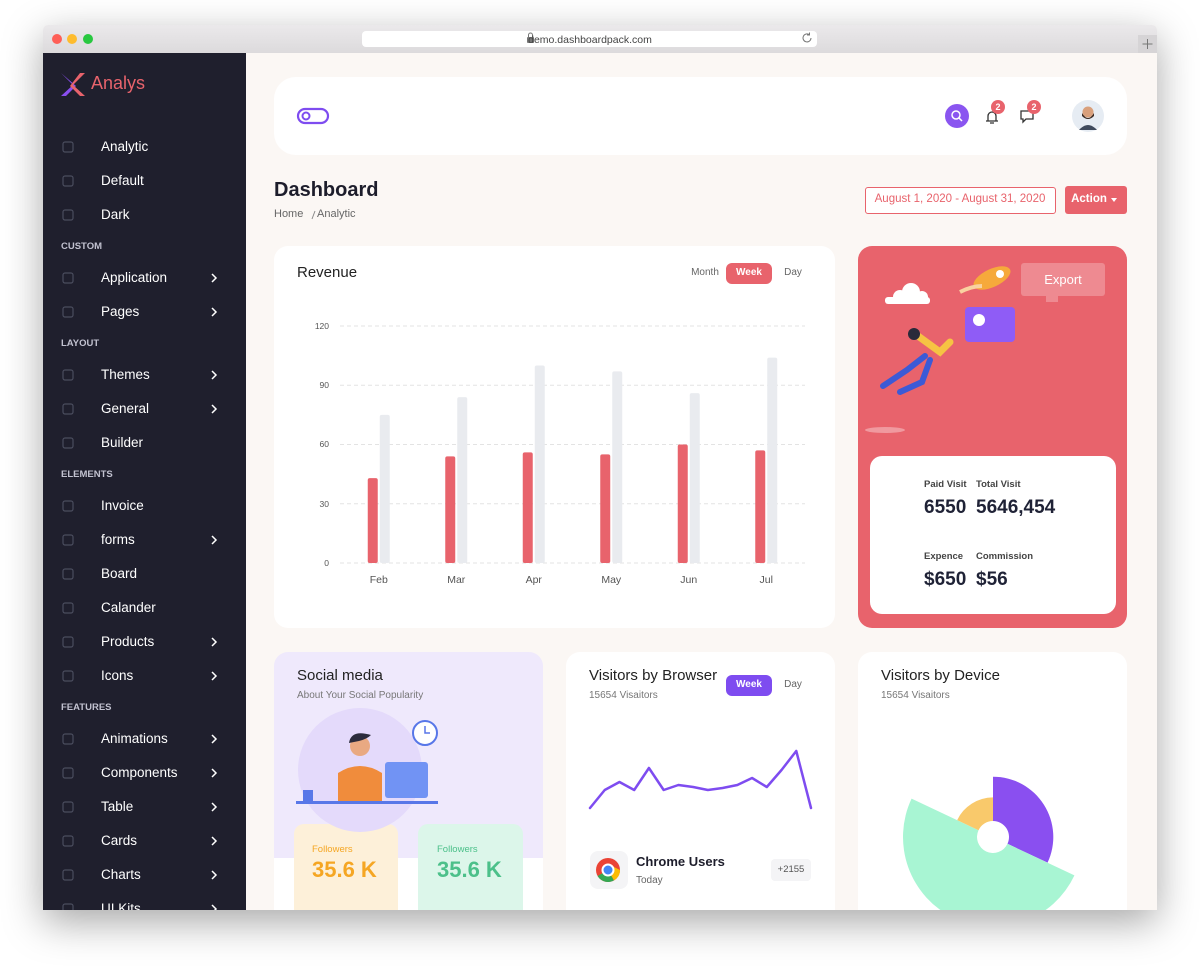 The height and width of the screenshot is (972, 1200). I want to click on page-title: Dashboard, so click(326, 190).